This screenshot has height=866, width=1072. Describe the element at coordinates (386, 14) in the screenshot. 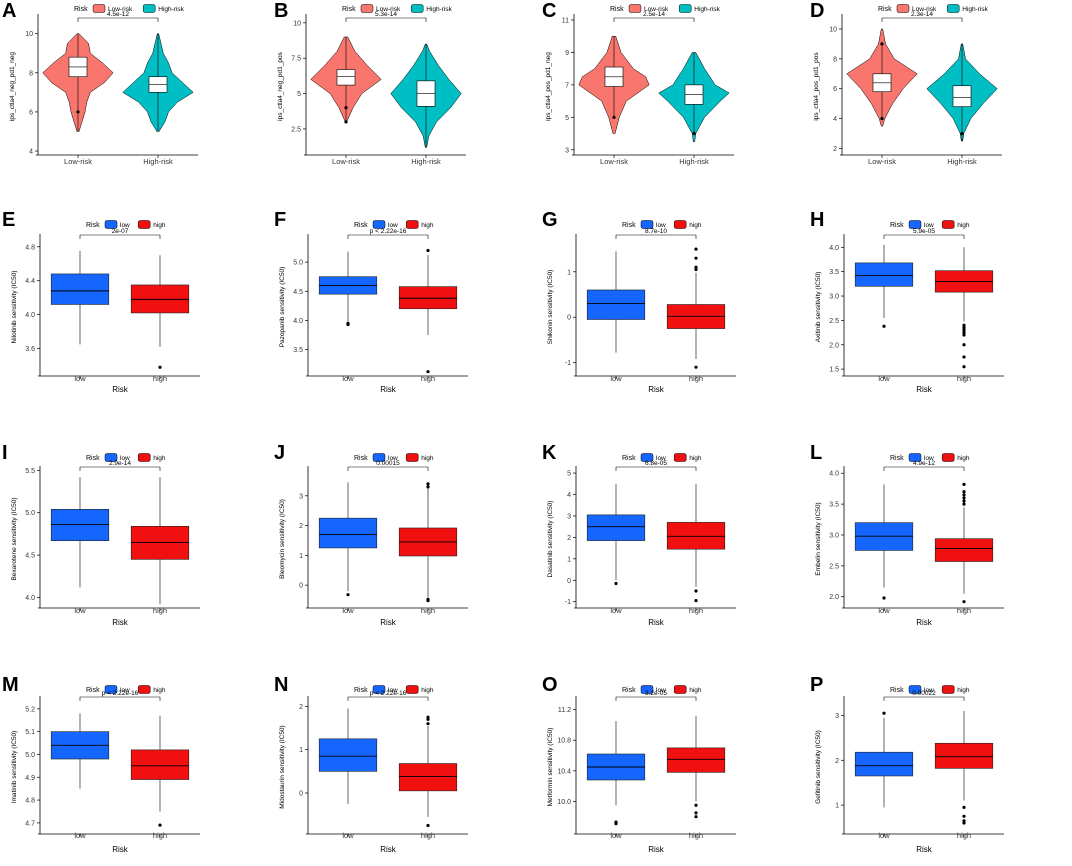

I see `pvalue-label: 5.3e-14` at that location.